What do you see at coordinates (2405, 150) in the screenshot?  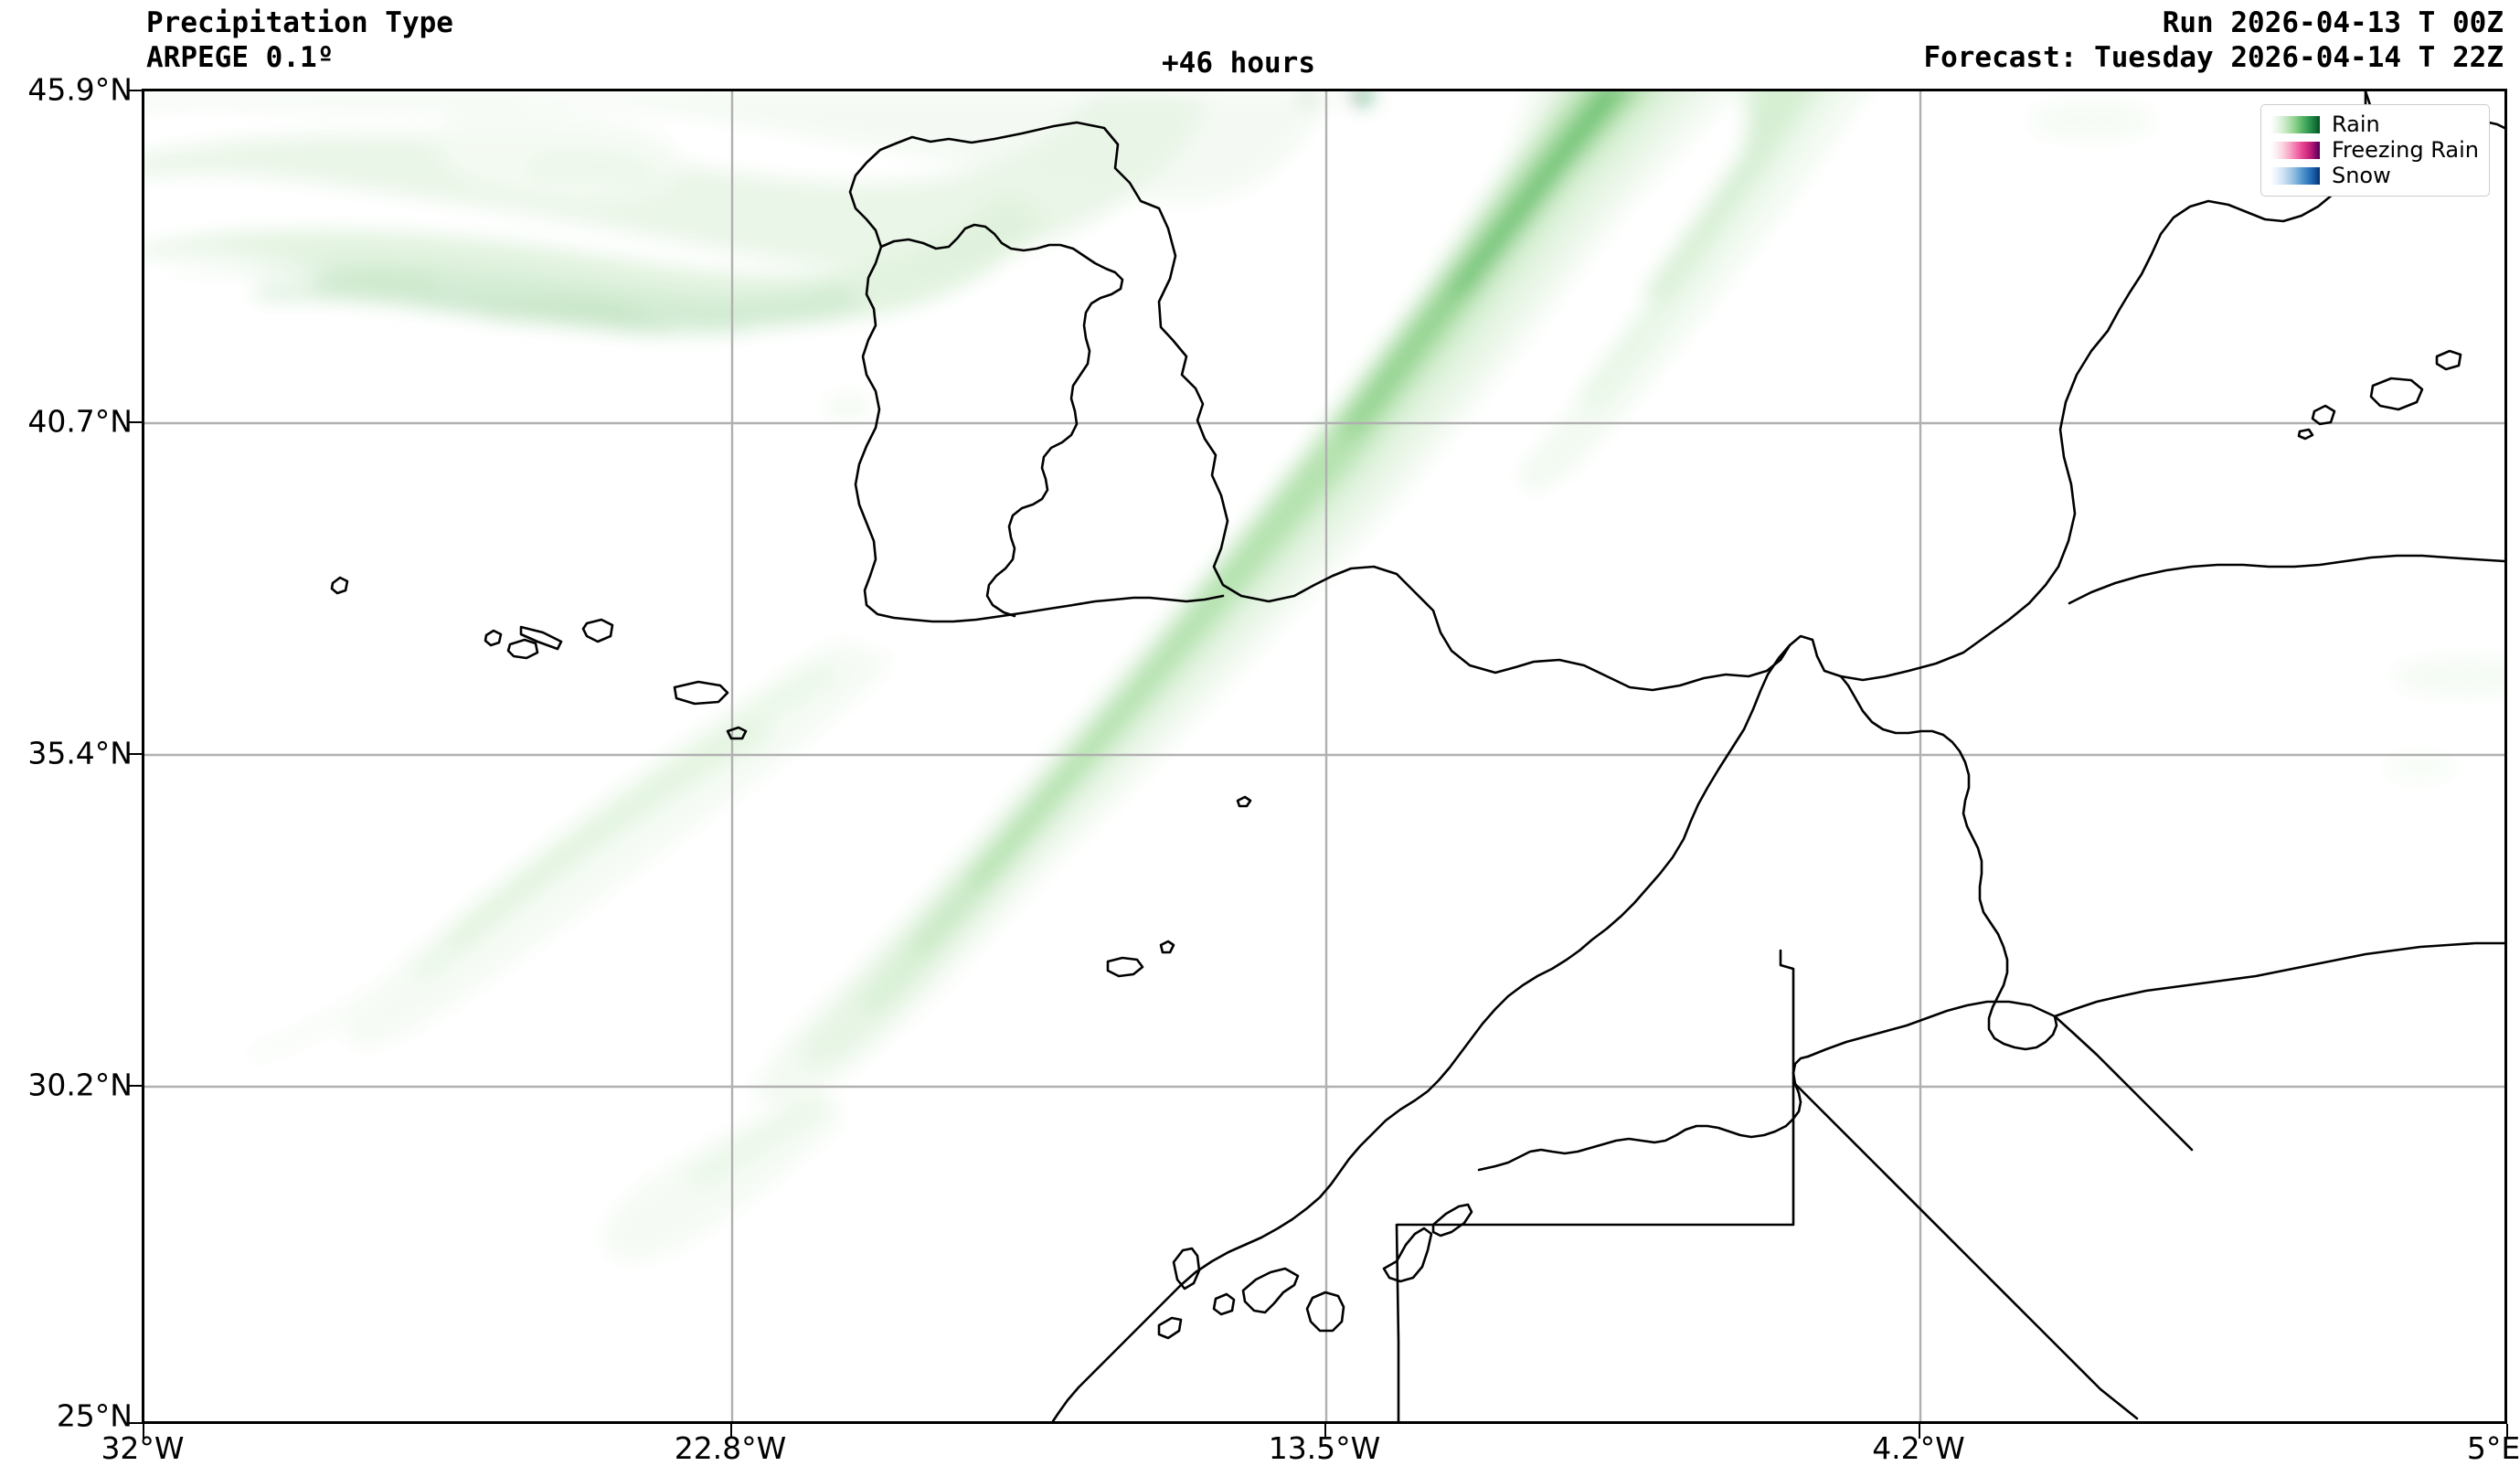 I see `legend-label-freezing-rain: Freezing Rain` at bounding box center [2405, 150].